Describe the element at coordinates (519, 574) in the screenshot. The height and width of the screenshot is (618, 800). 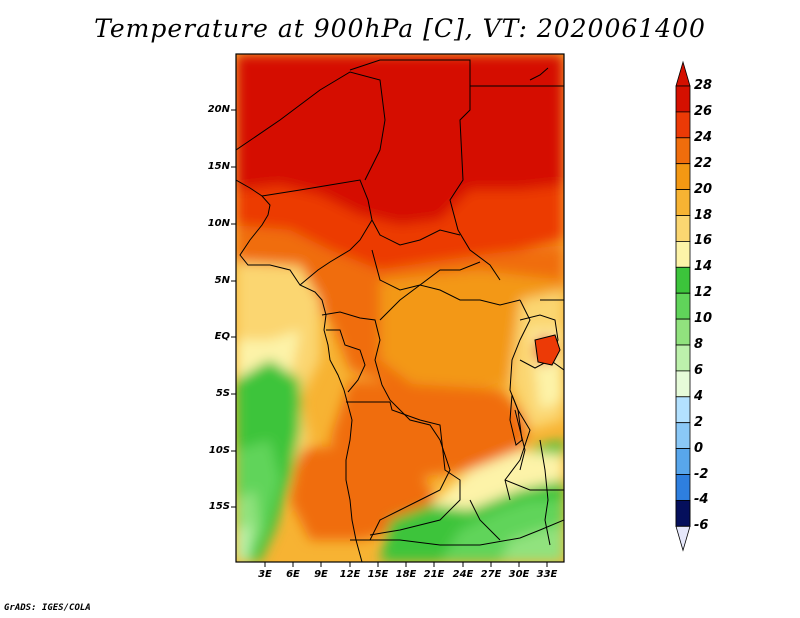
I see `lon-label-30e: 30E` at that location.